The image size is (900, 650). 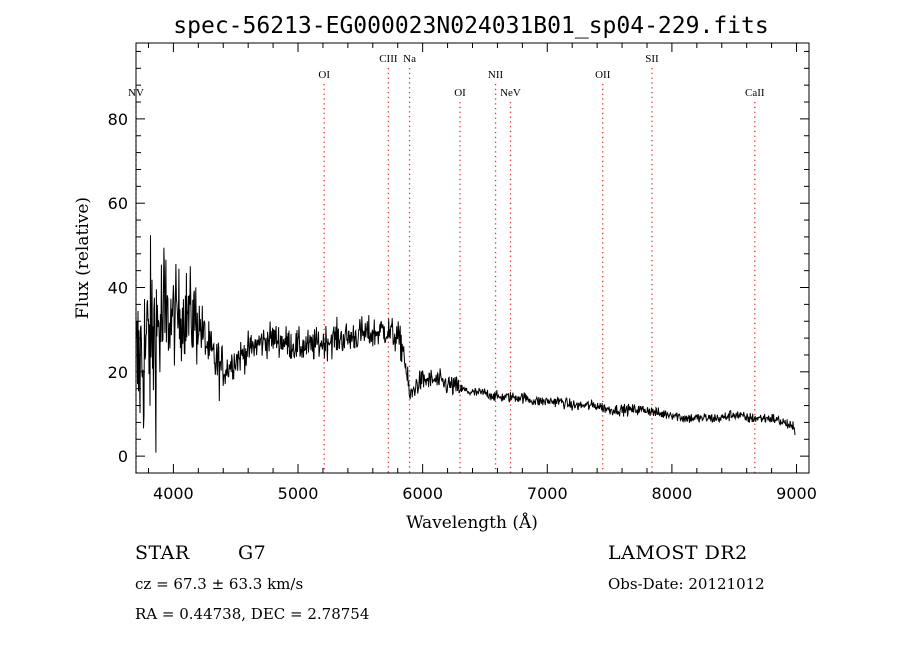 I want to click on y-tick-label: 80, so click(x=118, y=119).